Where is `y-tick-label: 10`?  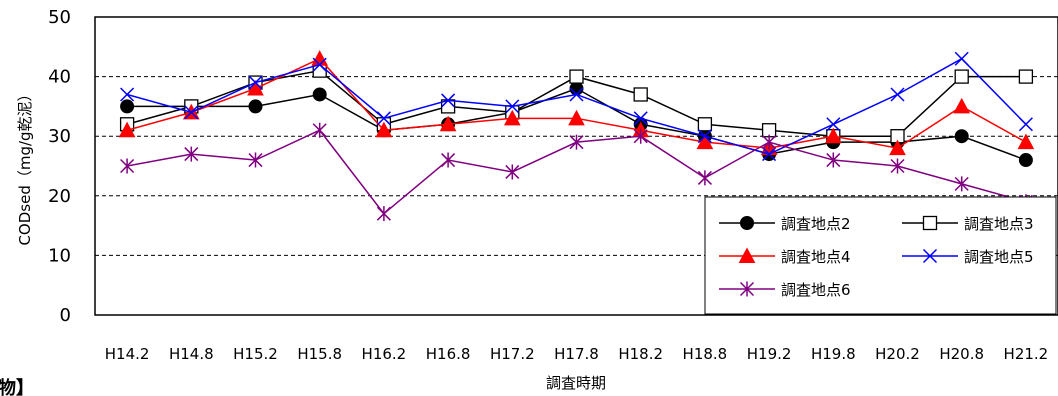
y-tick-label: 10 is located at coordinates (59, 255).